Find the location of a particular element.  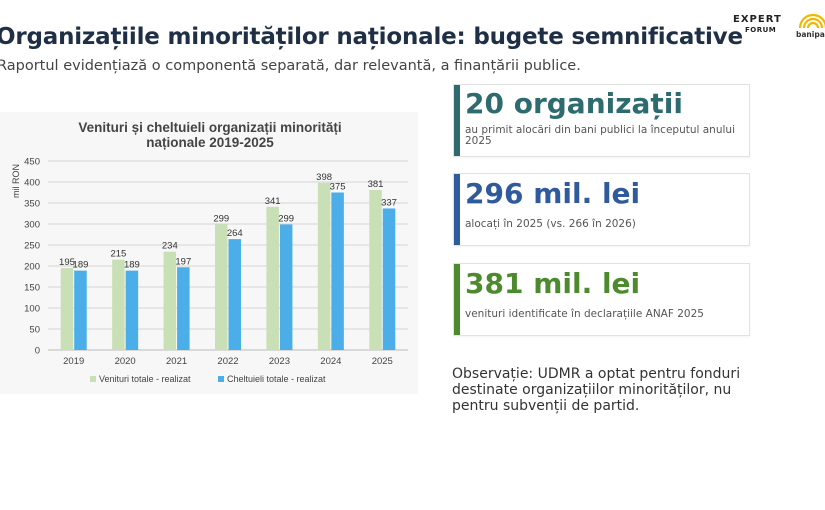

data-label: 264 is located at coordinates (235, 233).